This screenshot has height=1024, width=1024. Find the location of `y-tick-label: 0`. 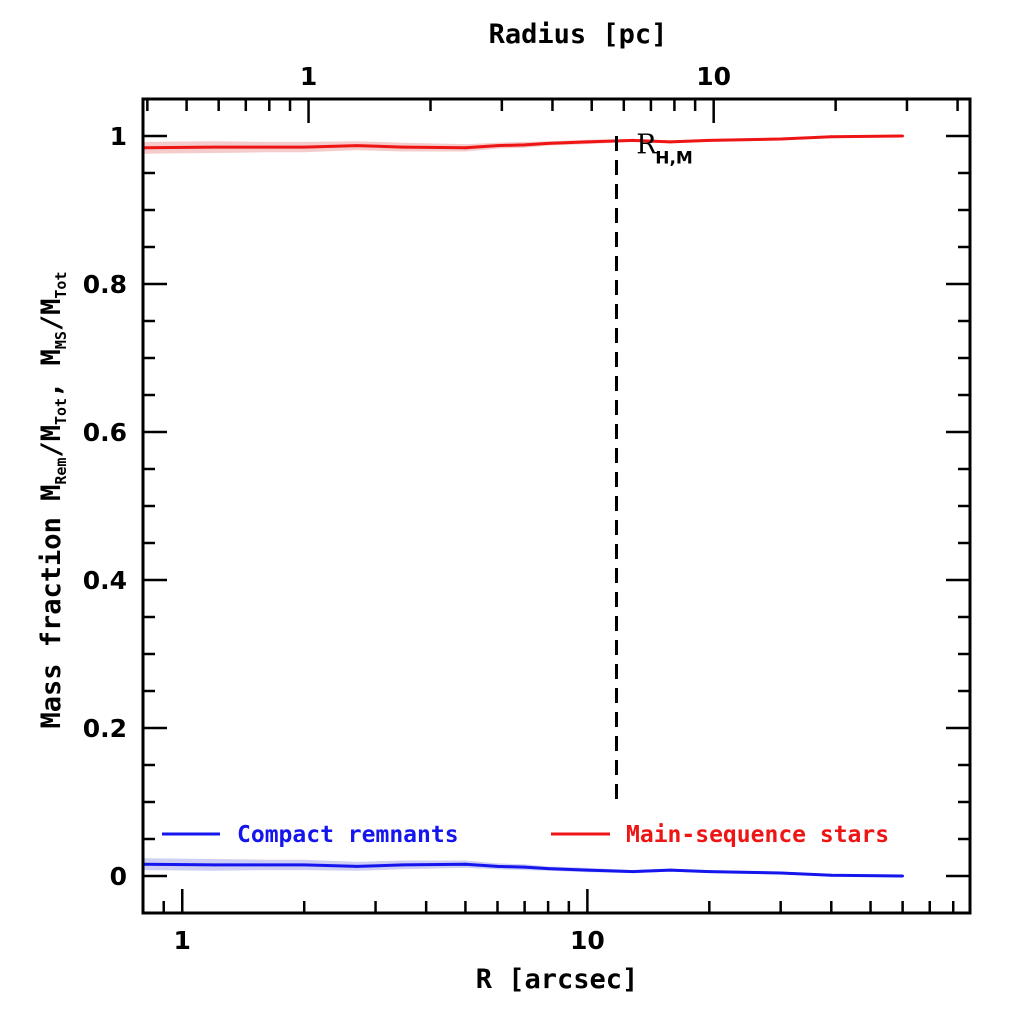

y-tick-label: 0 is located at coordinates (118, 876).